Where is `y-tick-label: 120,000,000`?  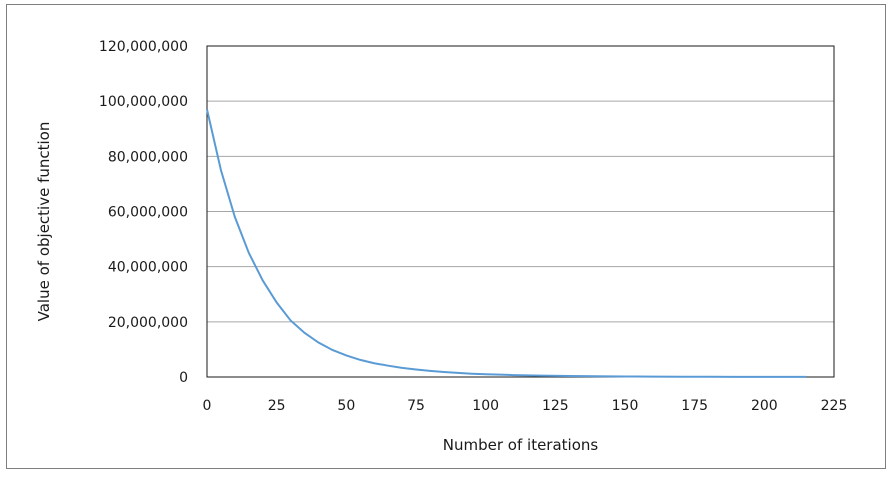 y-tick-label: 120,000,000 is located at coordinates (143, 47).